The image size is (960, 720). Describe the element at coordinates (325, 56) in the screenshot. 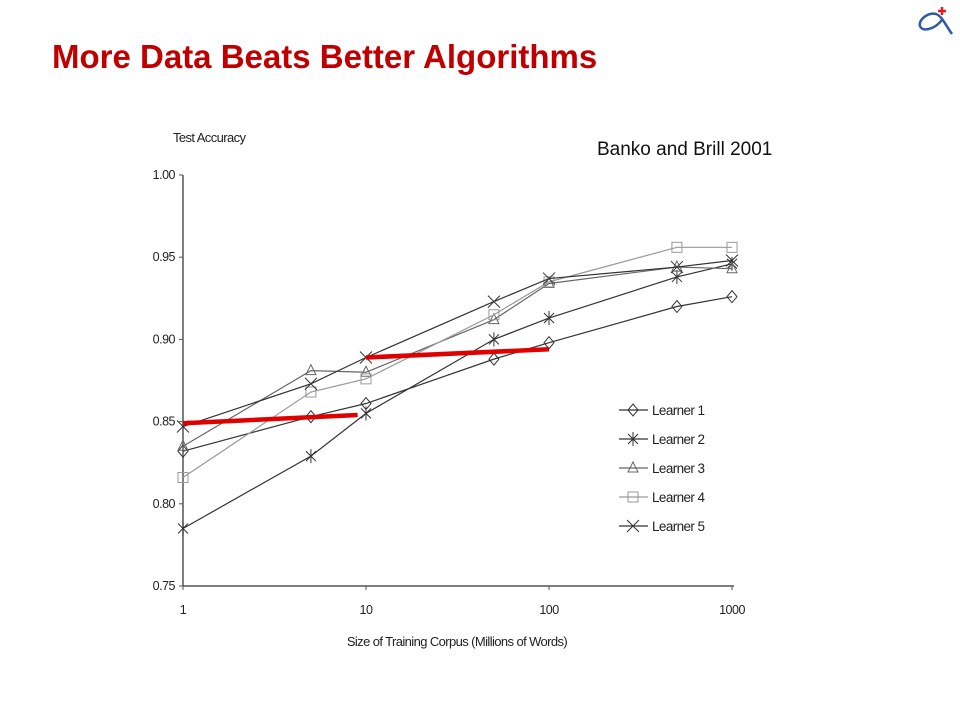

I see `slide-title: More Data Beats Better Algorithms` at that location.